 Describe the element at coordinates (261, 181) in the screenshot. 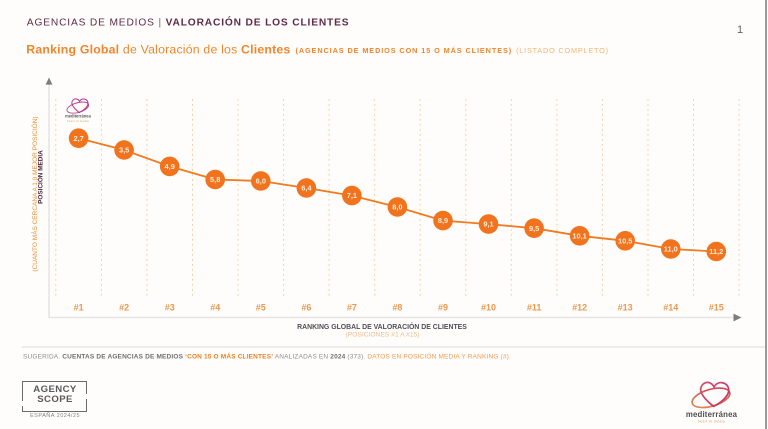

I see `svg-text: 6,0` at that location.